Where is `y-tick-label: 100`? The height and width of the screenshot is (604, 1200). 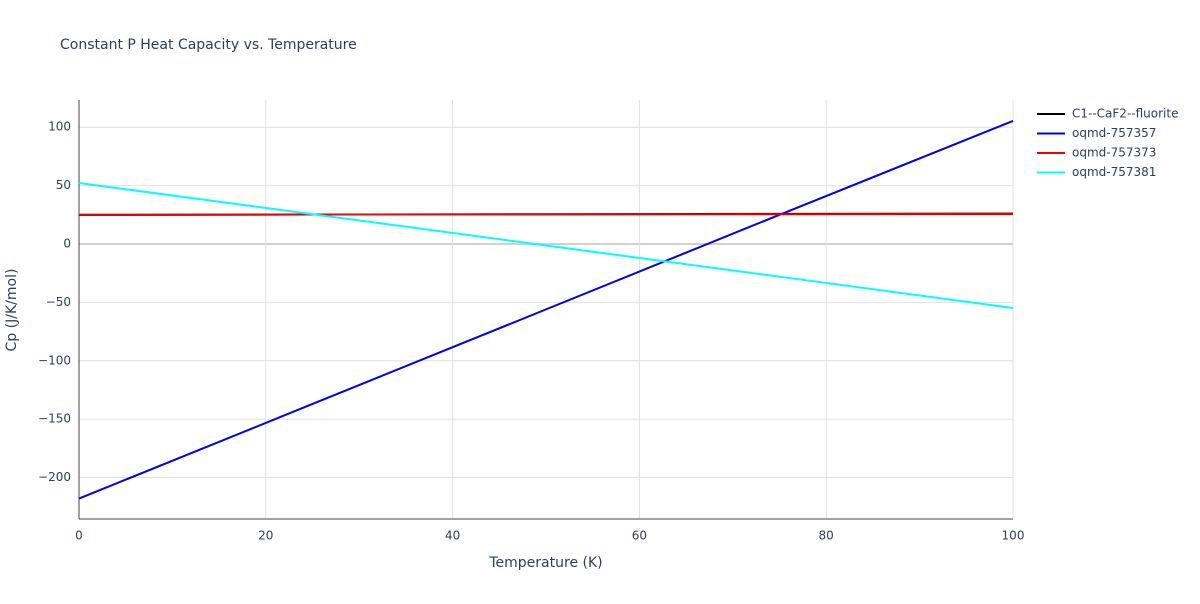 y-tick-label: 100 is located at coordinates (59, 127).